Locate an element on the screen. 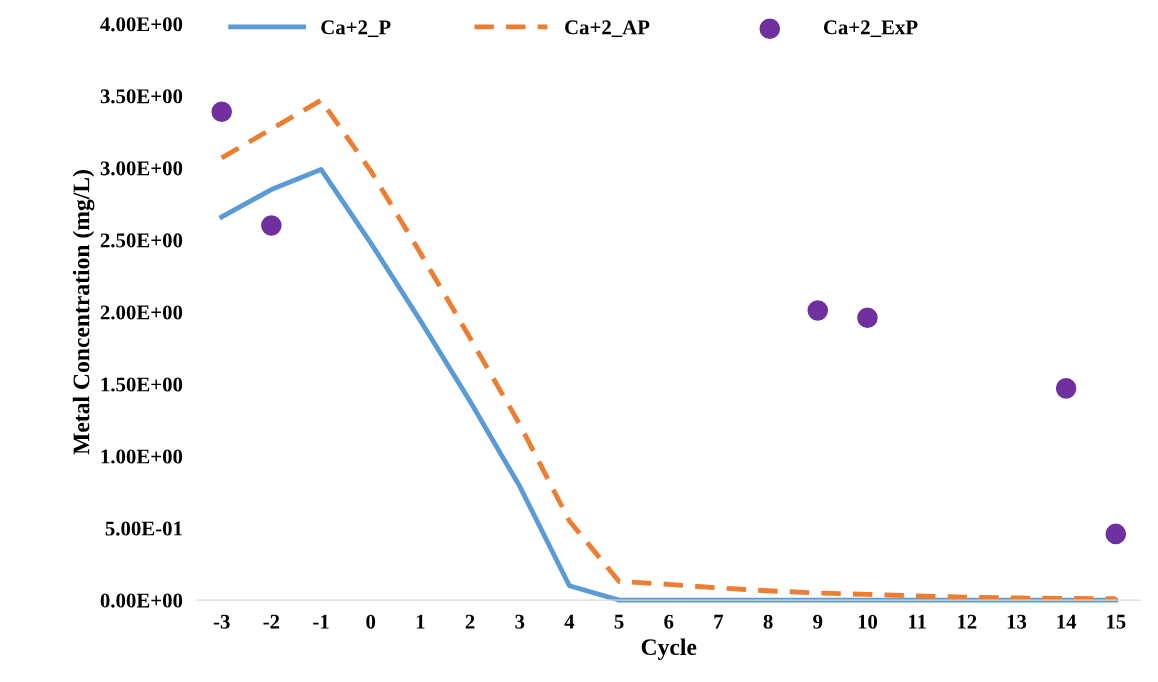  y-tick-label: 0.00E+00 is located at coordinates (141, 600).